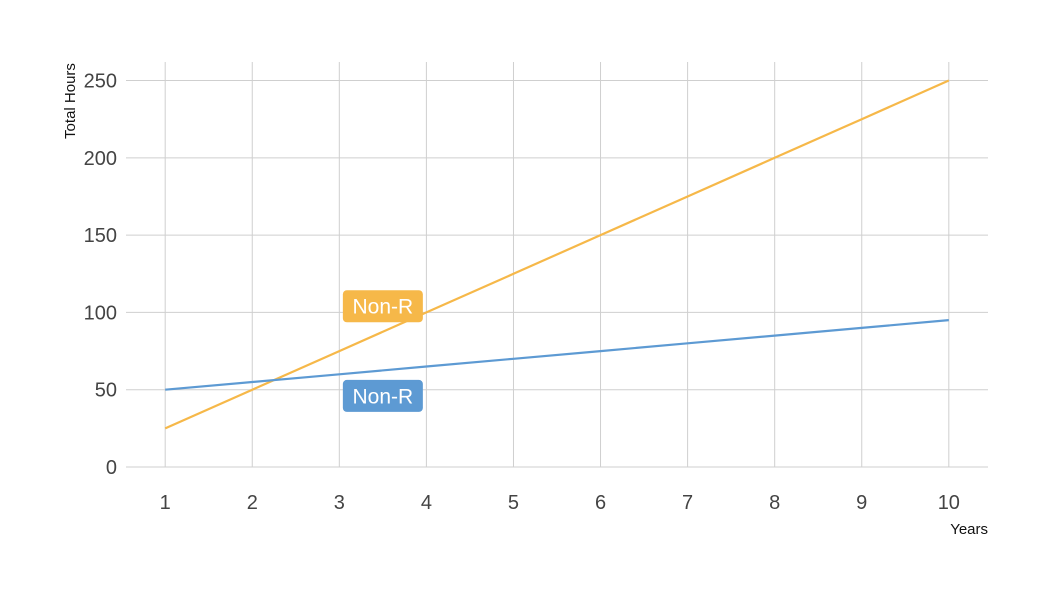 This screenshot has width=1050, height=600. Describe the element at coordinates (600, 503) in the screenshot. I see `x-tick-label: 6` at that location.